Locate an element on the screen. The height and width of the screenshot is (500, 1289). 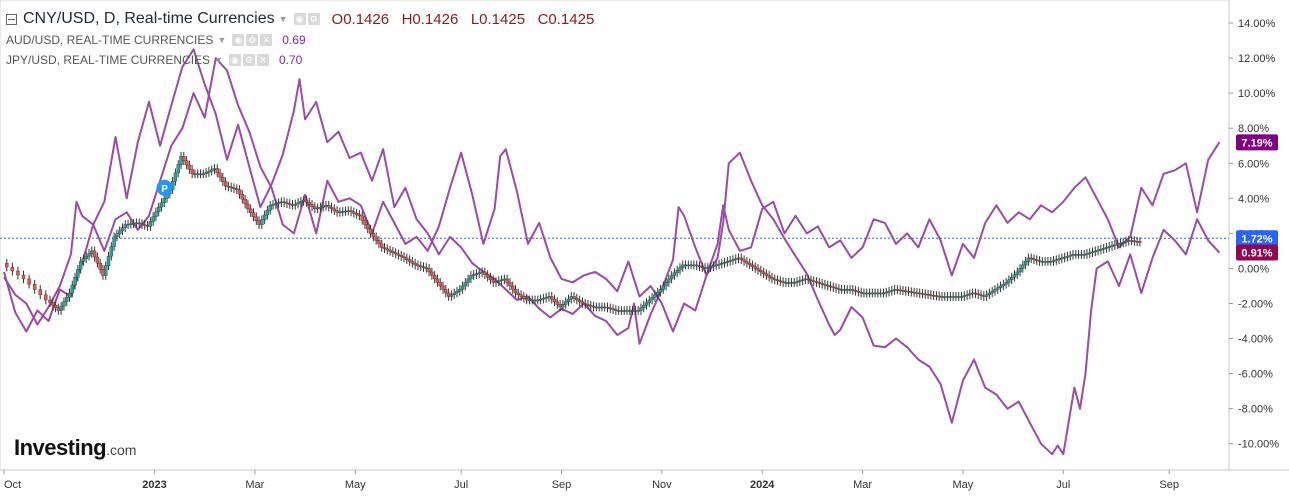
eye-icon: ◉ is located at coordinates (299, 19).